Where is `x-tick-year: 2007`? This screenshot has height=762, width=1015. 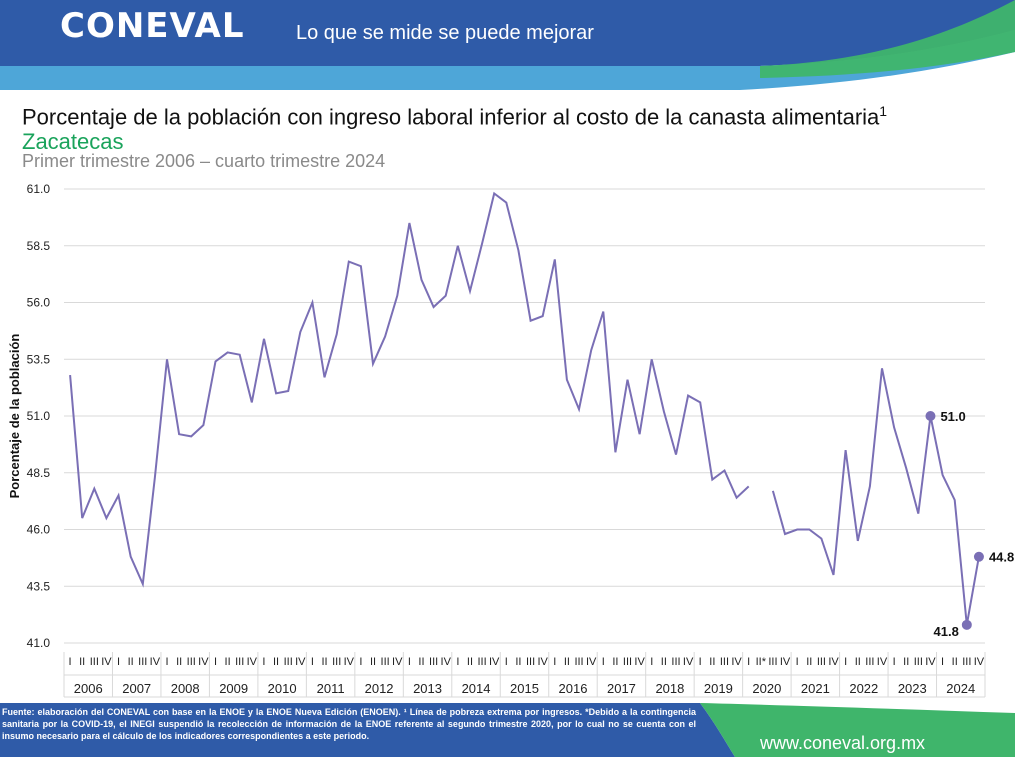
x-tick-year: 2007 is located at coordinates (136, 688).